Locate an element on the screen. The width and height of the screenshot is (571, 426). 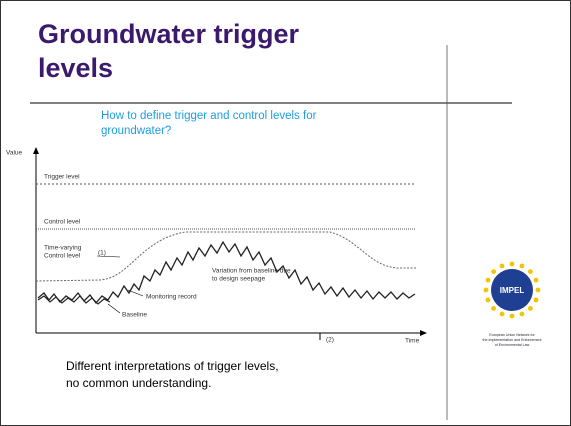
time-varying-label: Control level is located at coordinates (62, 256).